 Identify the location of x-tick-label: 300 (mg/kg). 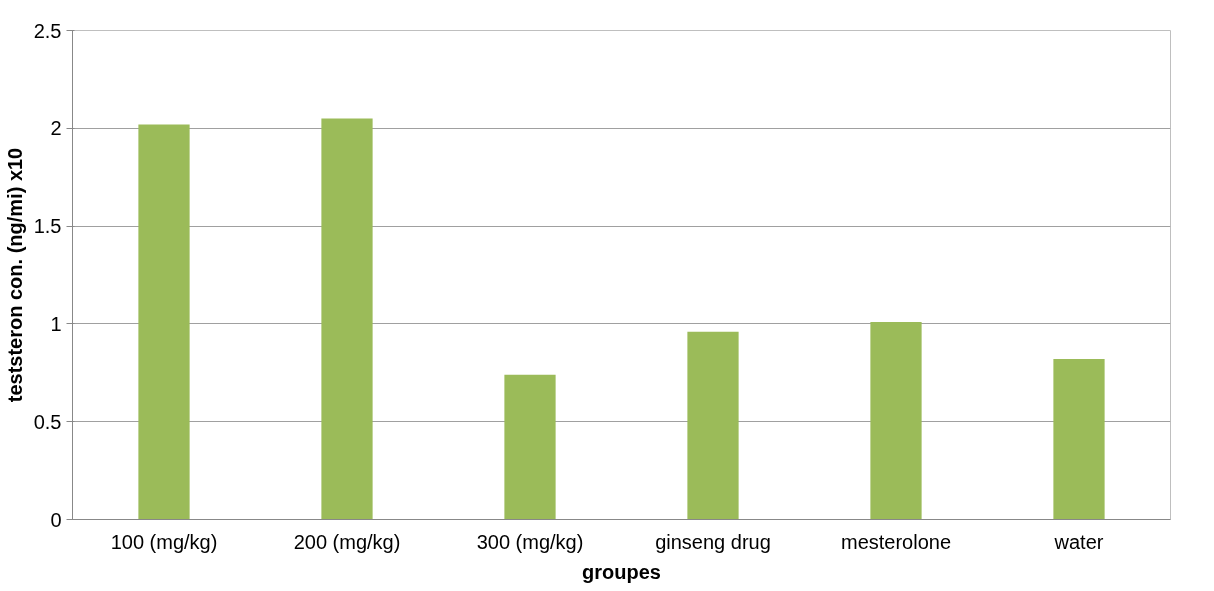
(530, 541).